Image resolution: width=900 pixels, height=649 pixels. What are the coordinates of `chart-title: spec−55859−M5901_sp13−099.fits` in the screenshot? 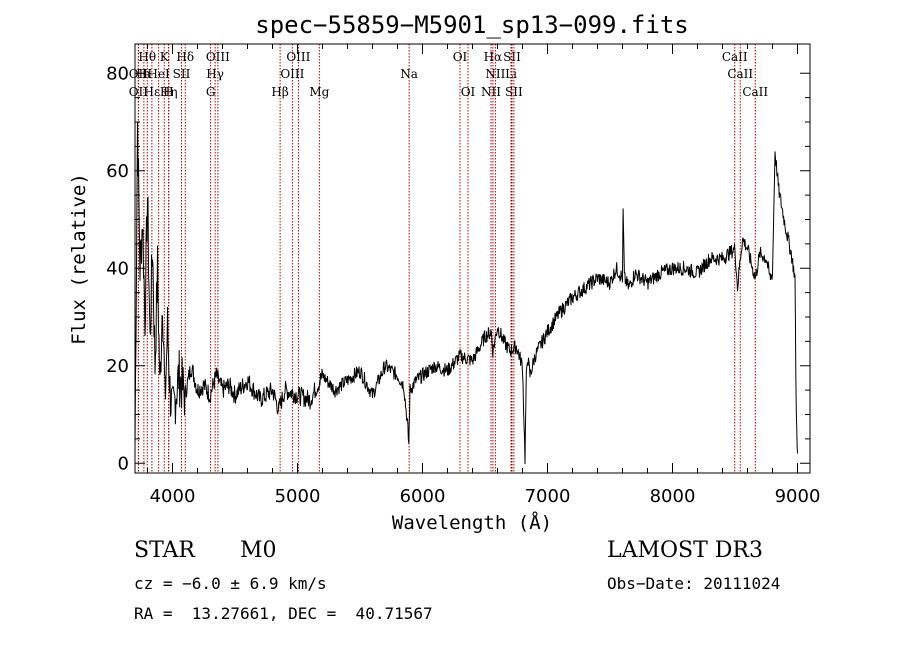 It's located at (471, 25).